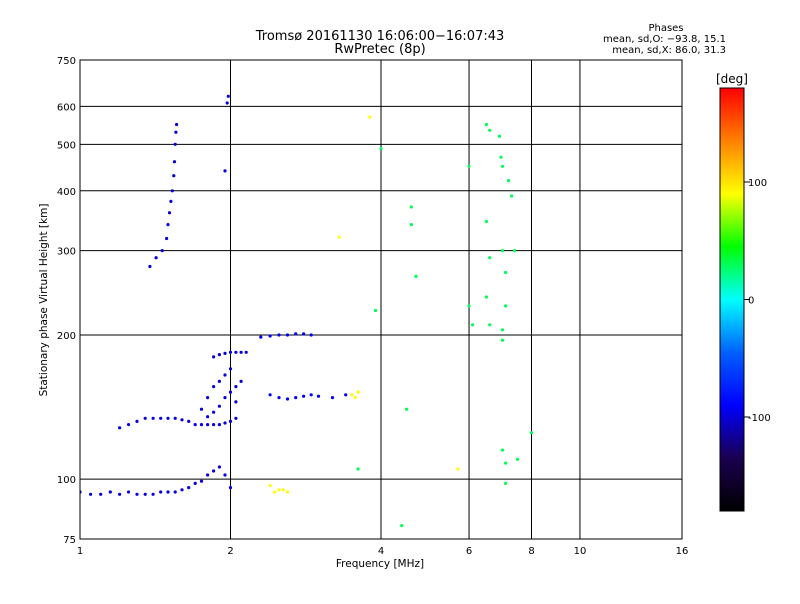  I want to click on colorbar: [deg] 100 0 -100, so click(743, 292).